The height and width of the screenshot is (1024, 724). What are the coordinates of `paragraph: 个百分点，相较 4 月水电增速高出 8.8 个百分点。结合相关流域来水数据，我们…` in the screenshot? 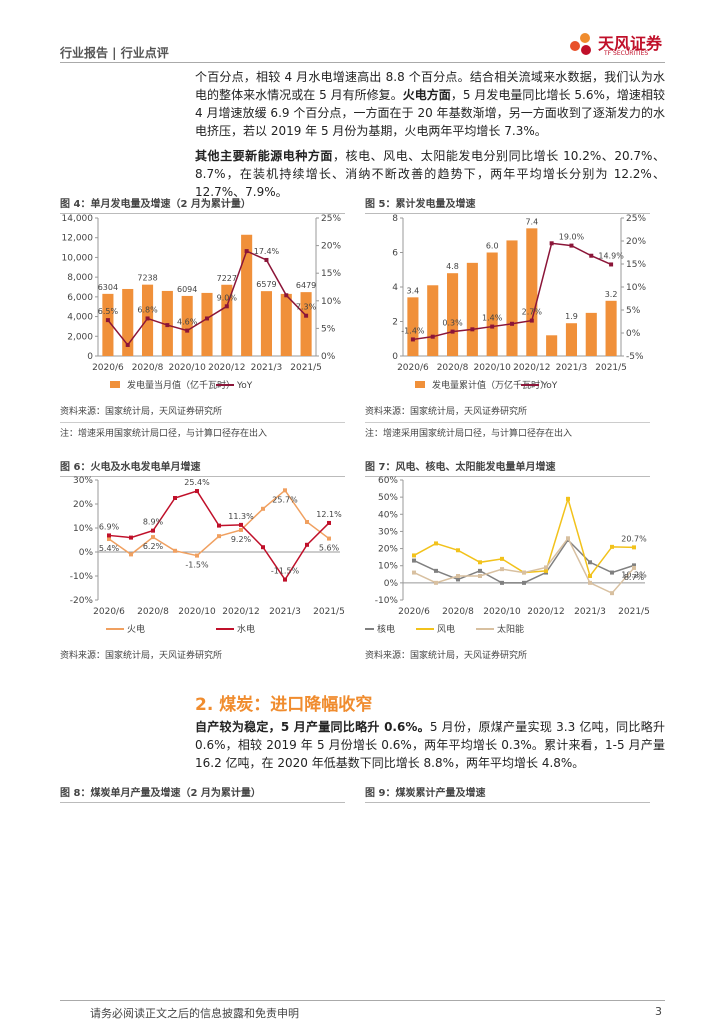 It's located at (430, 104).